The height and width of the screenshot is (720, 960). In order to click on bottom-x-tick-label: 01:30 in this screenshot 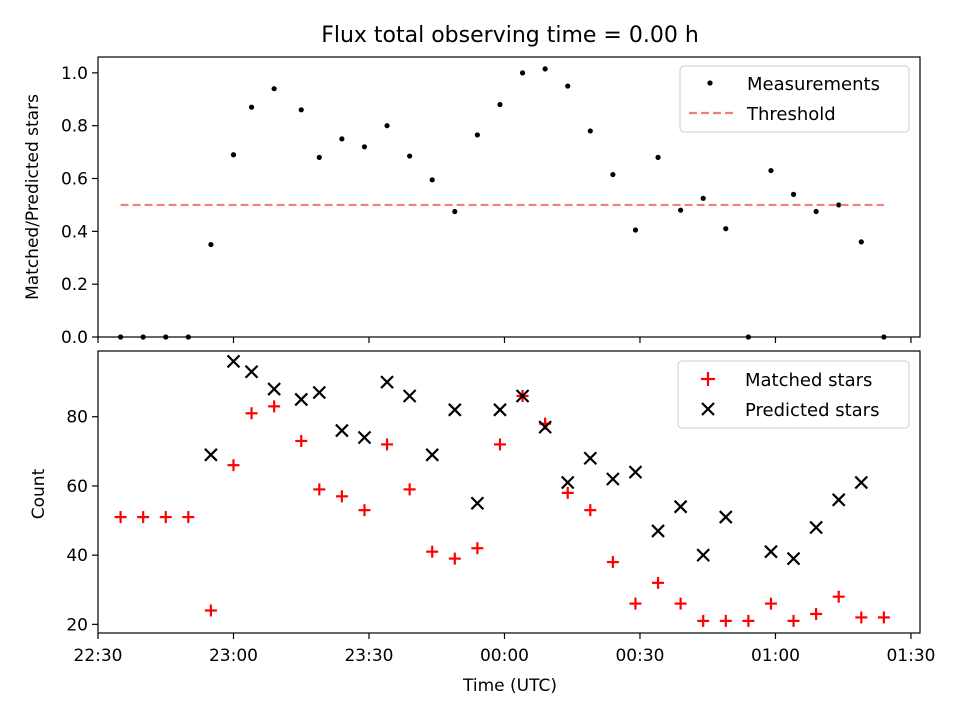, I will do `click(910, 656)`.